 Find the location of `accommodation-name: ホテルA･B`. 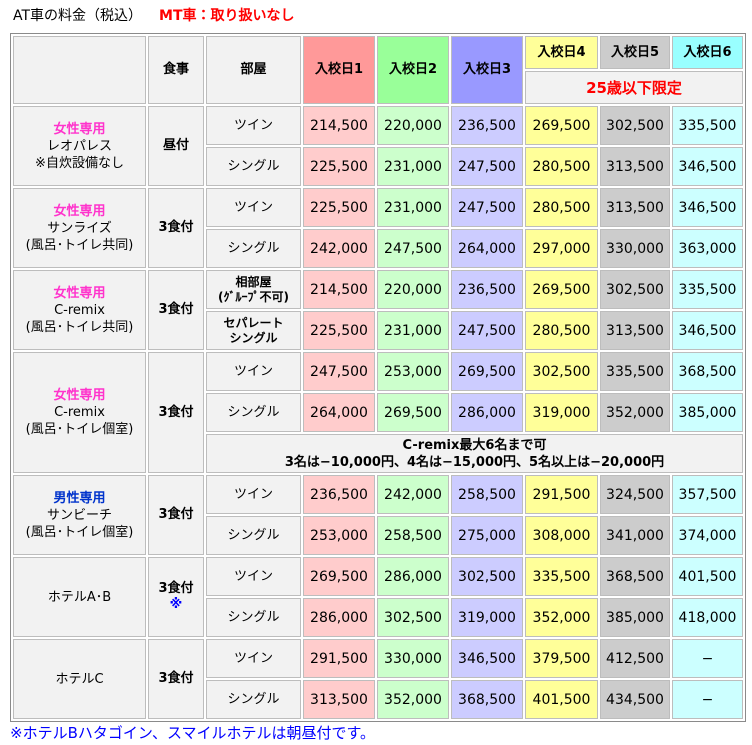

accommodation-name: ホテルA･B is located at coordinates (79, 597).